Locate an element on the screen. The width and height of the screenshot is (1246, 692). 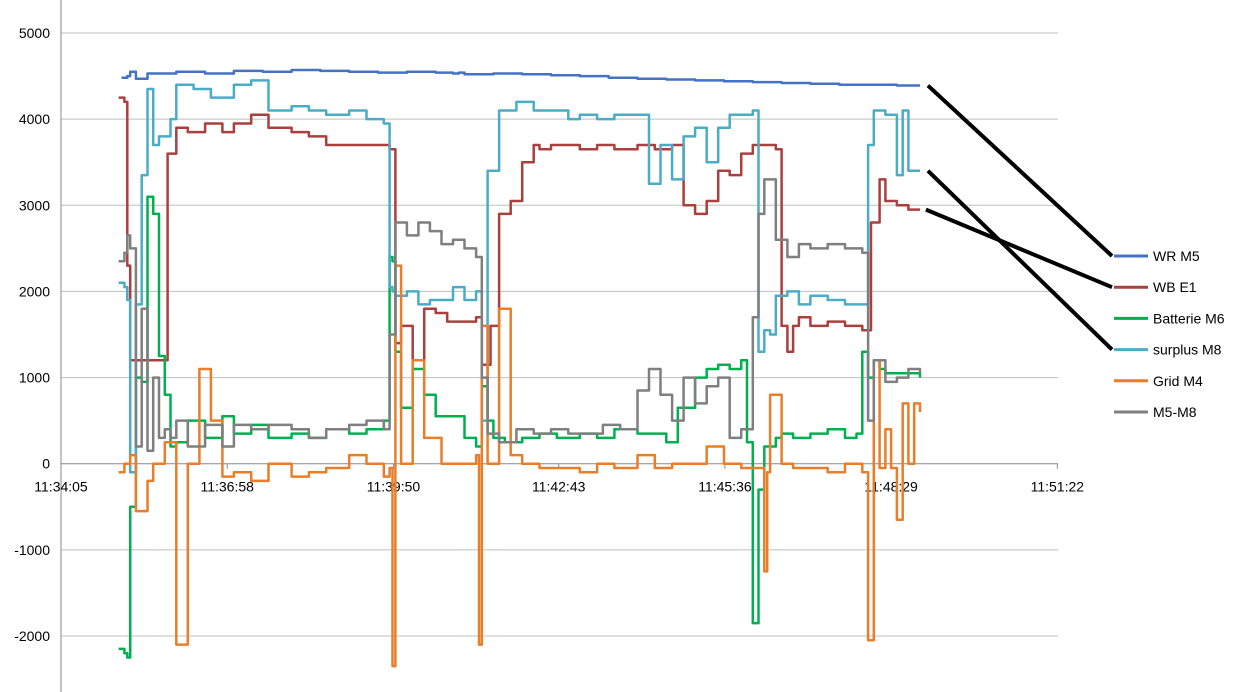
x-tick-label: 11:51:22 is located at coordinates (1058, 487).